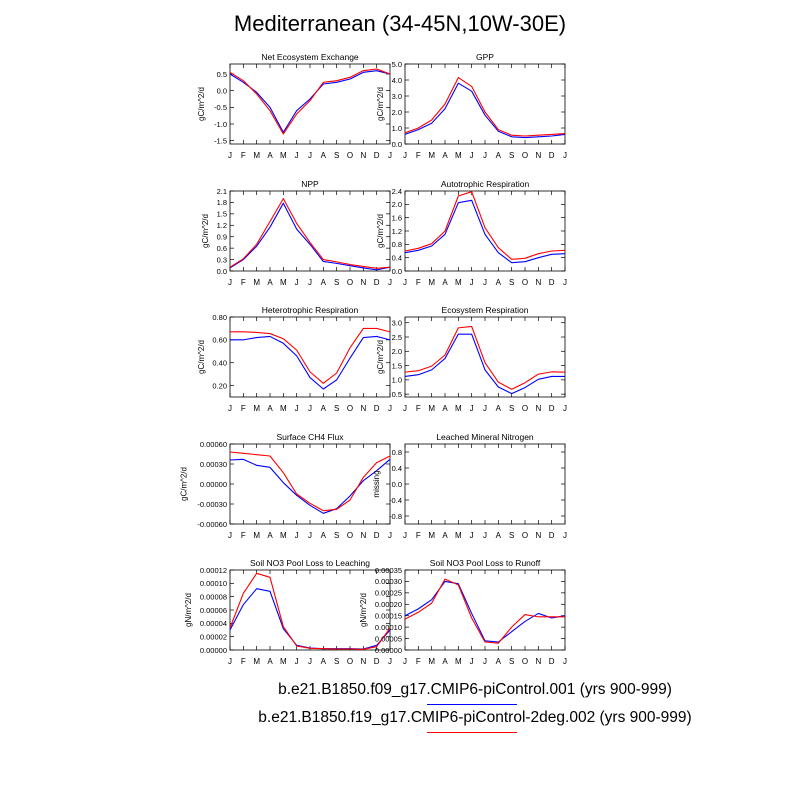 The height and width of the screenshot is (800, 800). I want to click on y-tick-label: 0.00004, so click(213, 623).